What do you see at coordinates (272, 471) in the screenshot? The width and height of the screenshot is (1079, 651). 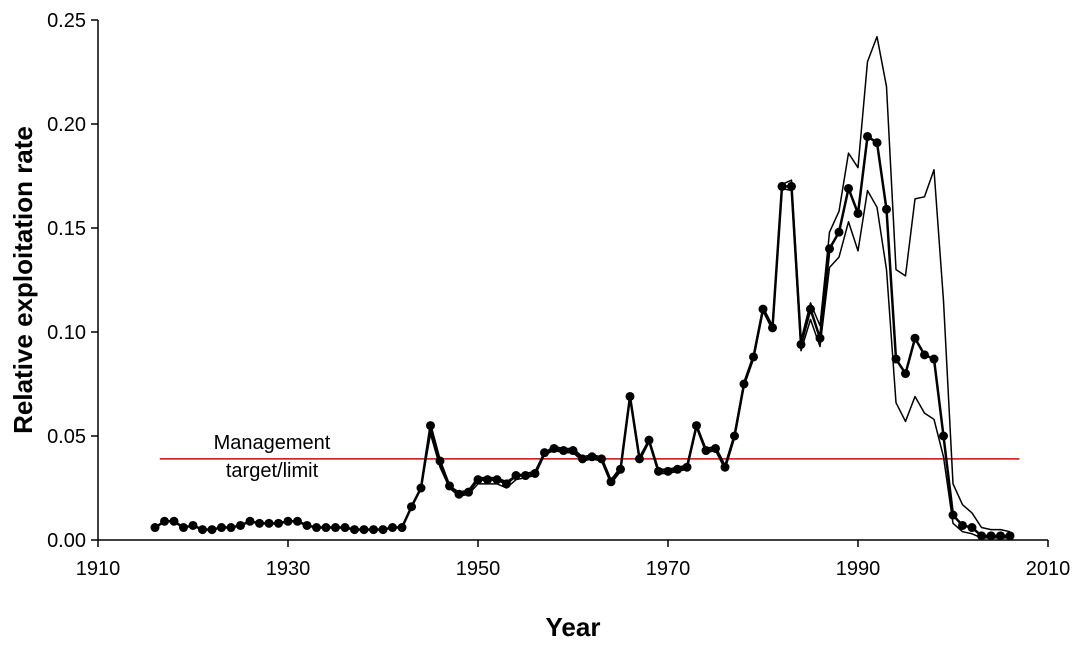 I see `reference-label: target/limit` at bounding box center [272, 471].